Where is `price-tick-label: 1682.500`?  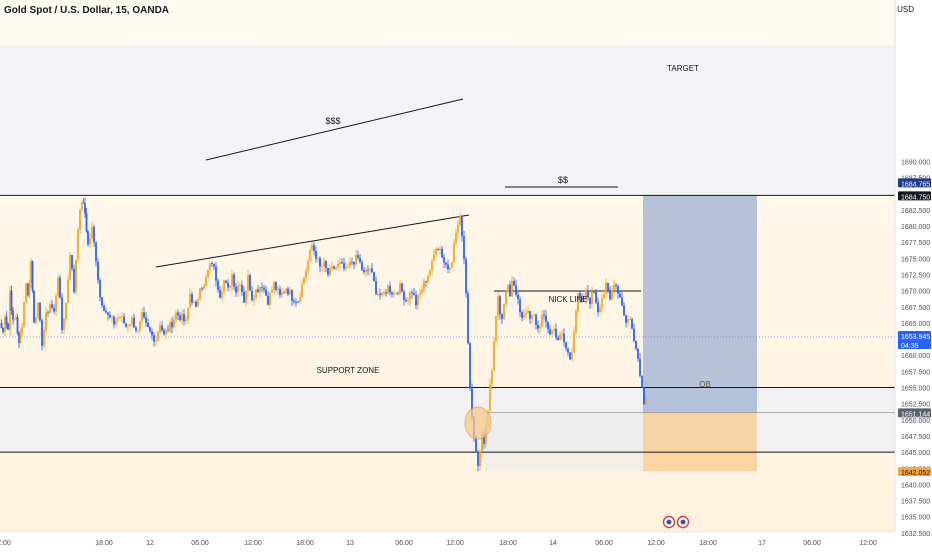
price-tick-label: 1682.500 is located at coordinates (915, 211).